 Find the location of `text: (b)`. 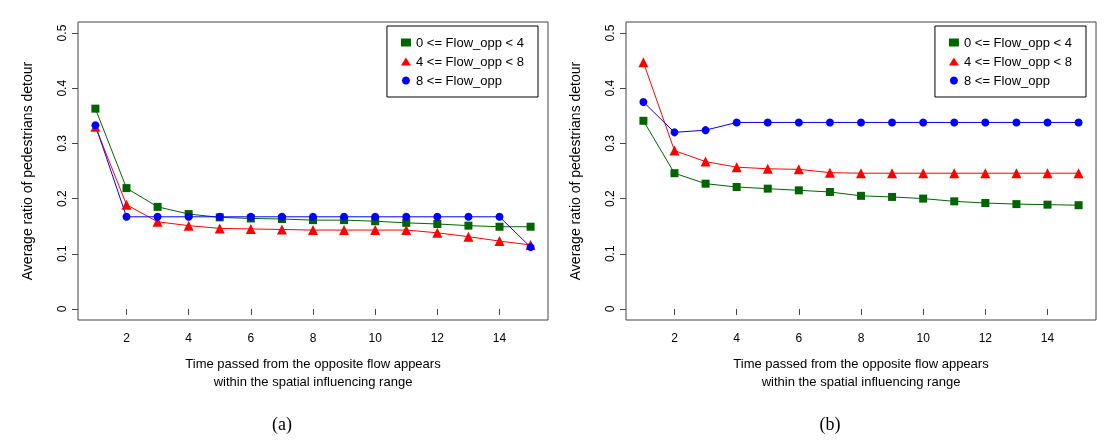

text: (b) is located at coordinates (830, 424).